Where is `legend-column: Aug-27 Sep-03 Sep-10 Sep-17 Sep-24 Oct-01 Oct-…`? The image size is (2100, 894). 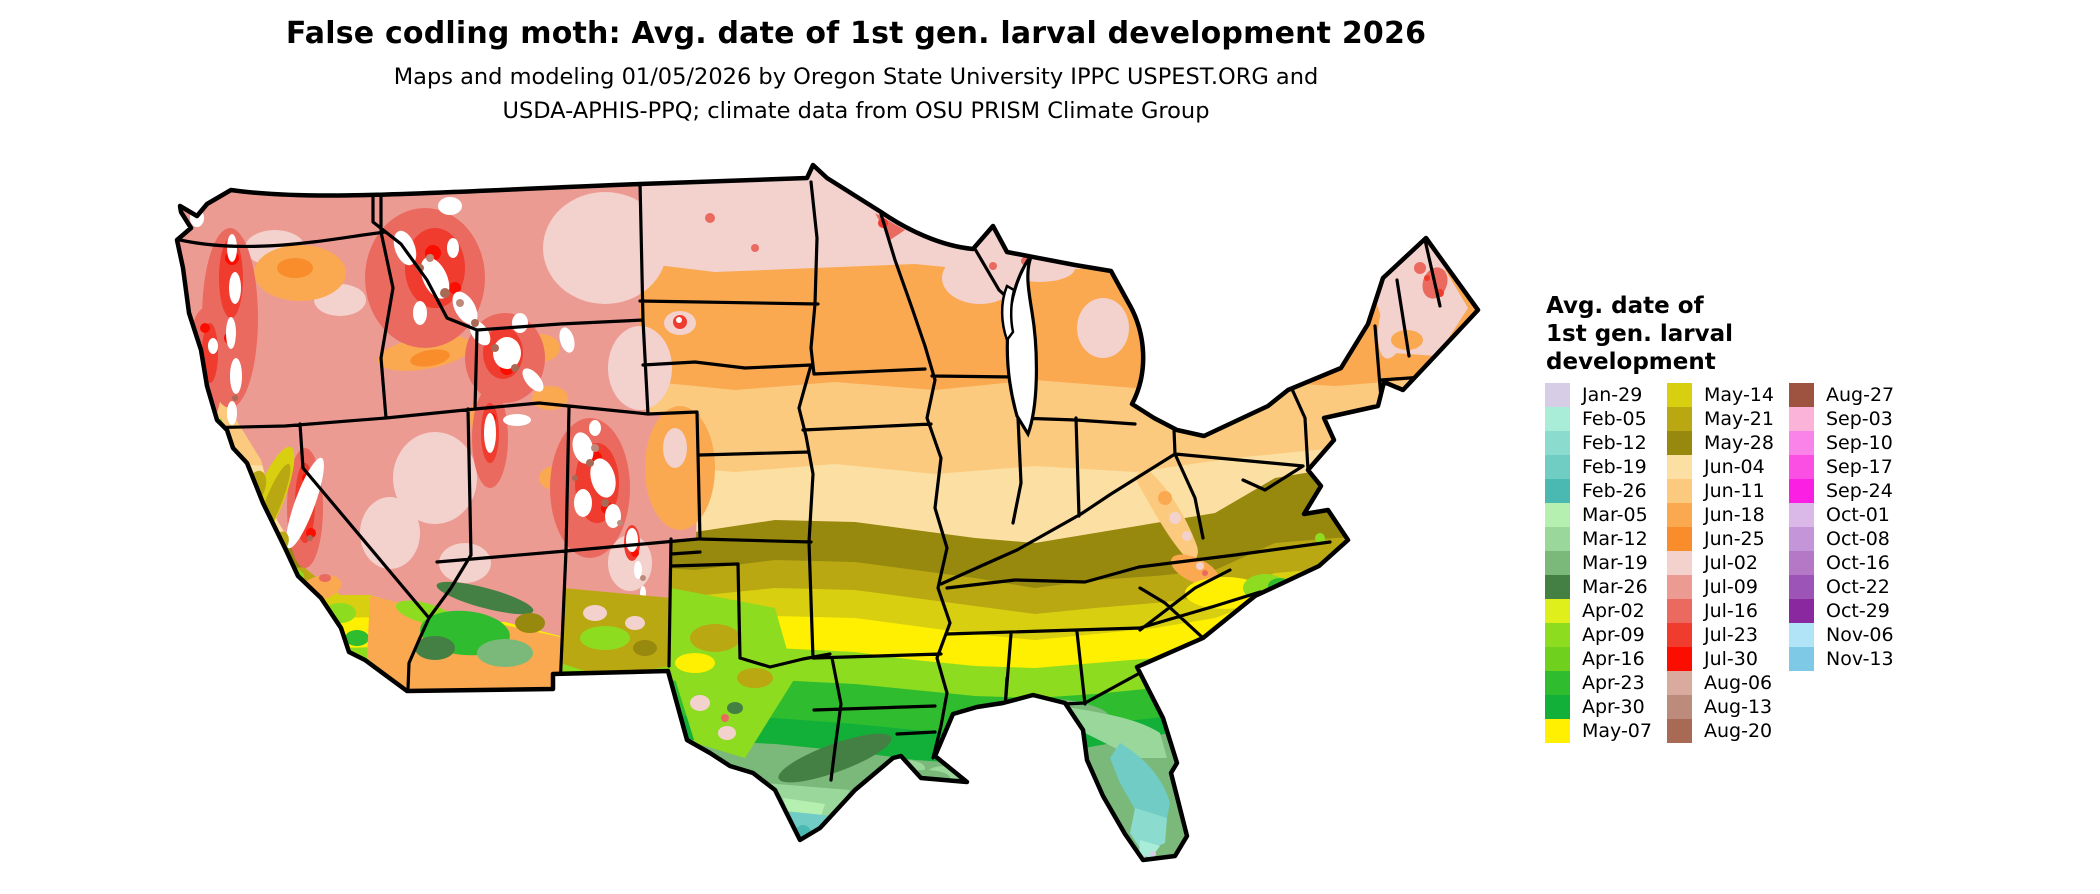
legend-column: Aug-27 Sep-03 Sep-10 Sep-17 Sep-24 Oct-01 Oct-… is located at coordinates (1841, 563).